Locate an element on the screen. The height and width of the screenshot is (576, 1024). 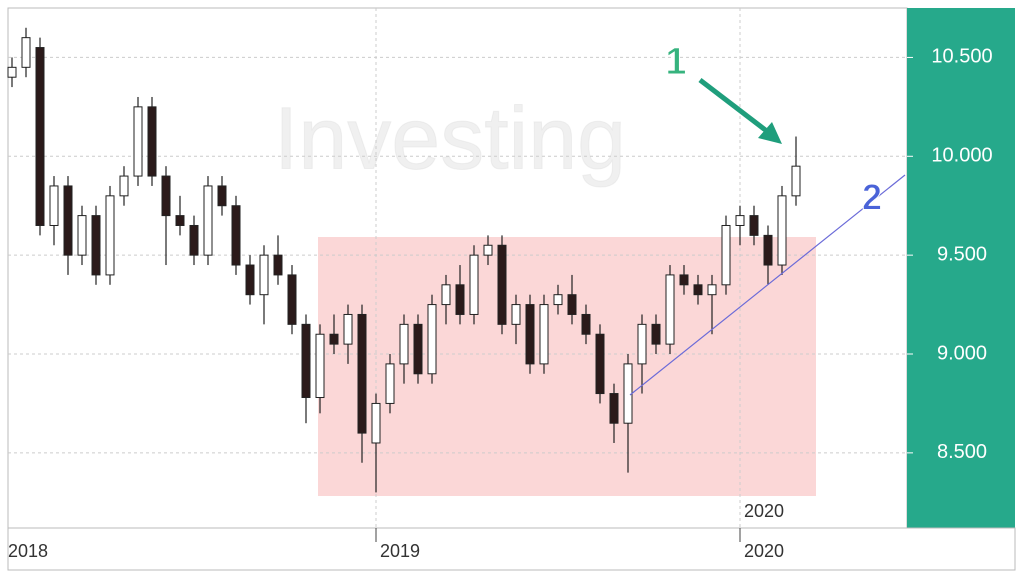
annotation: 2 is located at coordinates (872, 197).